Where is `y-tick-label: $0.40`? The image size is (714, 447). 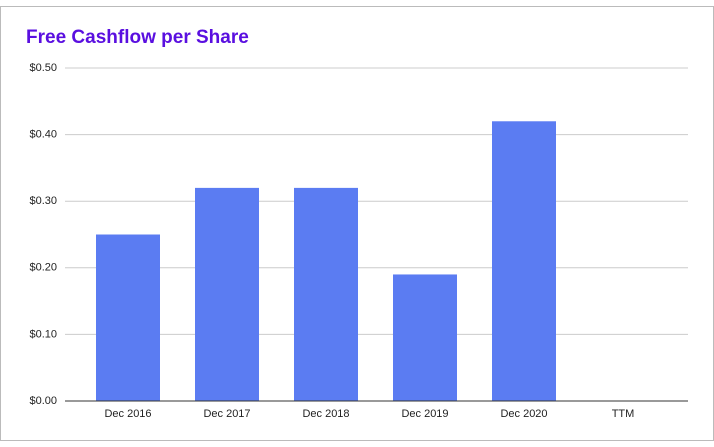
y-tick-label: $0.40 is located at coordinates (43, 135).